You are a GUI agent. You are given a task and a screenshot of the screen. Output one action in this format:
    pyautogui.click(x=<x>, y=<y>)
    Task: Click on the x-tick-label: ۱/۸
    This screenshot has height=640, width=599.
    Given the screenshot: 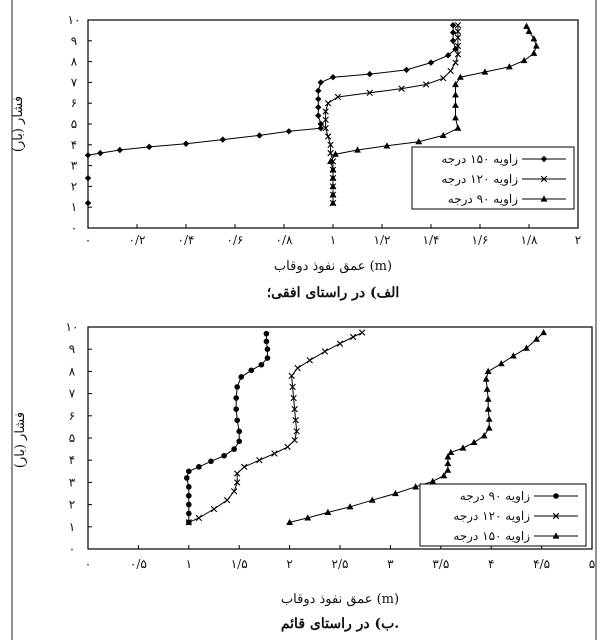 What is the action you would take?
    pyautogui.click(x=529, y=240)
    